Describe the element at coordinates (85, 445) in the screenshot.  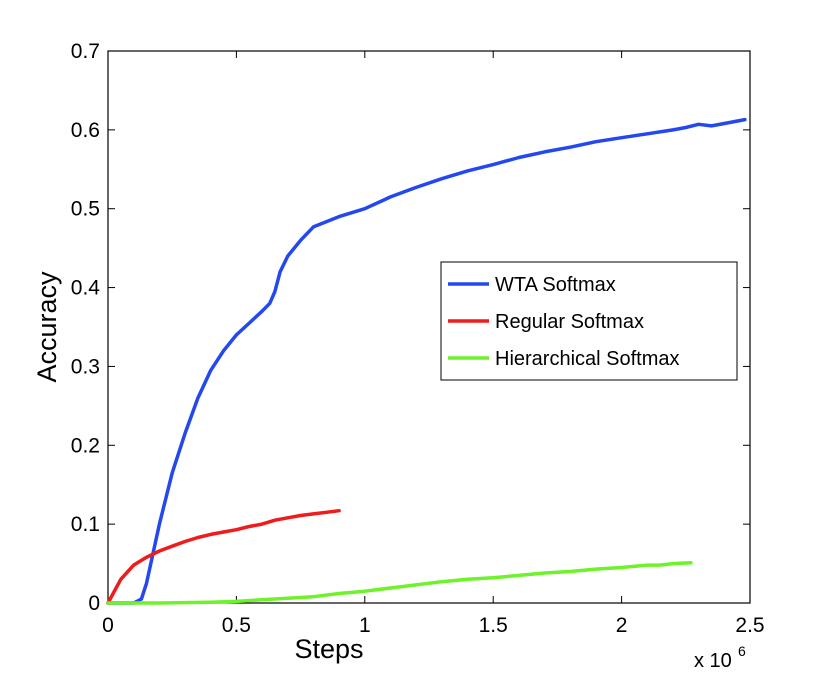
I see `y-tick-label: 0.2` at that location.